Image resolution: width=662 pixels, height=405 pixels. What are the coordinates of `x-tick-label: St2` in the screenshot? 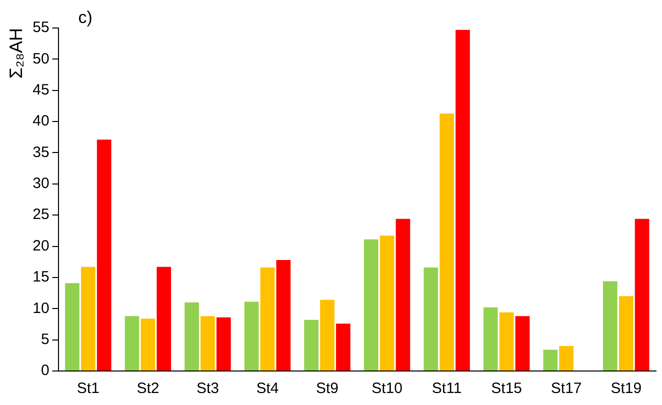 It's located at (148, 389).